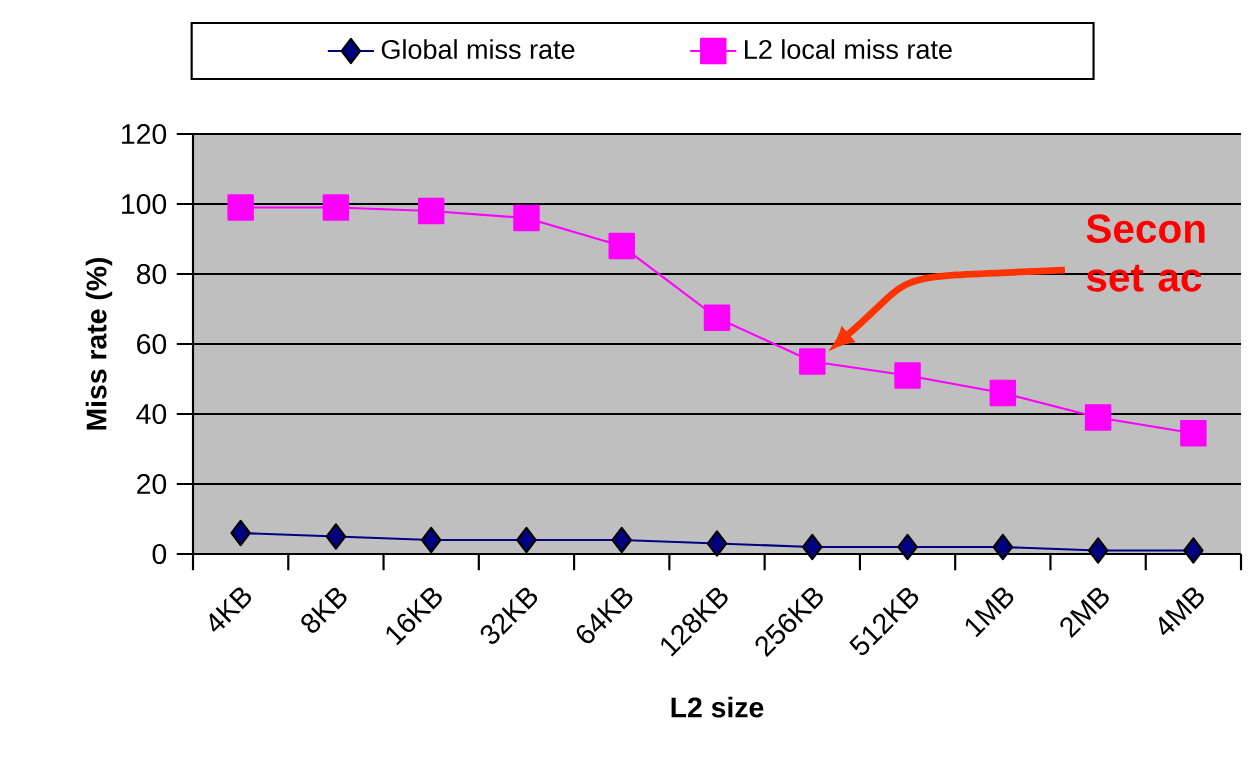 Image resolution: width=1250 pixels, height=769 pixels. Describe the element at coordinates (152, 484) in the screenshot. I see `y-tick-label: 20` at that location.